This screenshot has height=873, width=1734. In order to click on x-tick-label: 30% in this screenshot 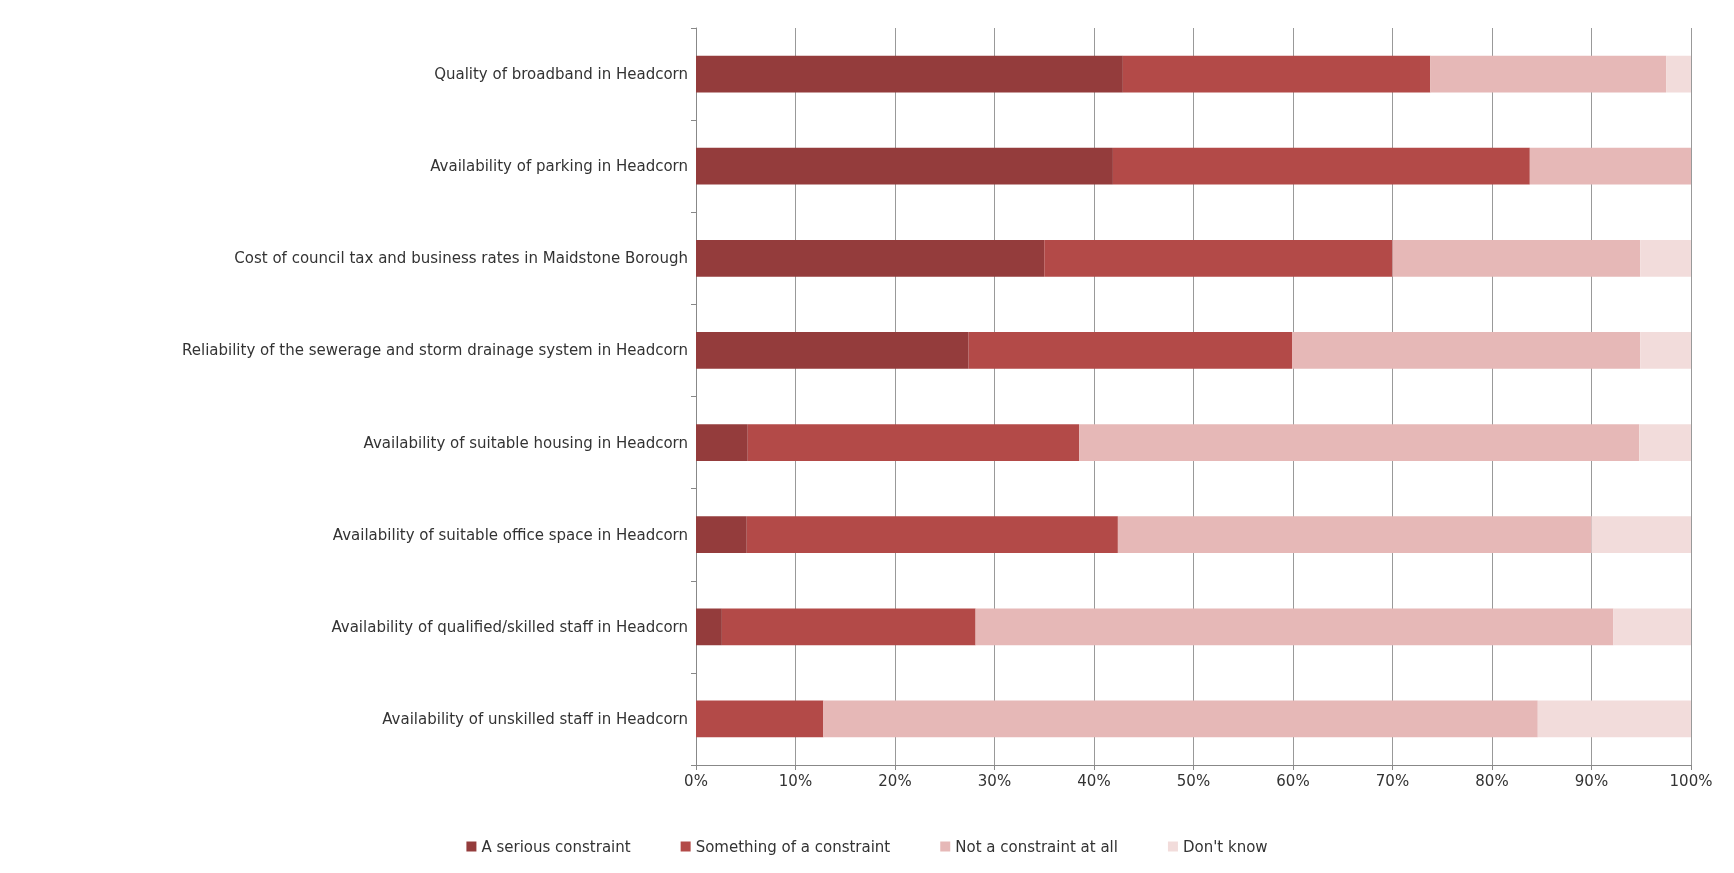, I will do `click(994, 780)`.